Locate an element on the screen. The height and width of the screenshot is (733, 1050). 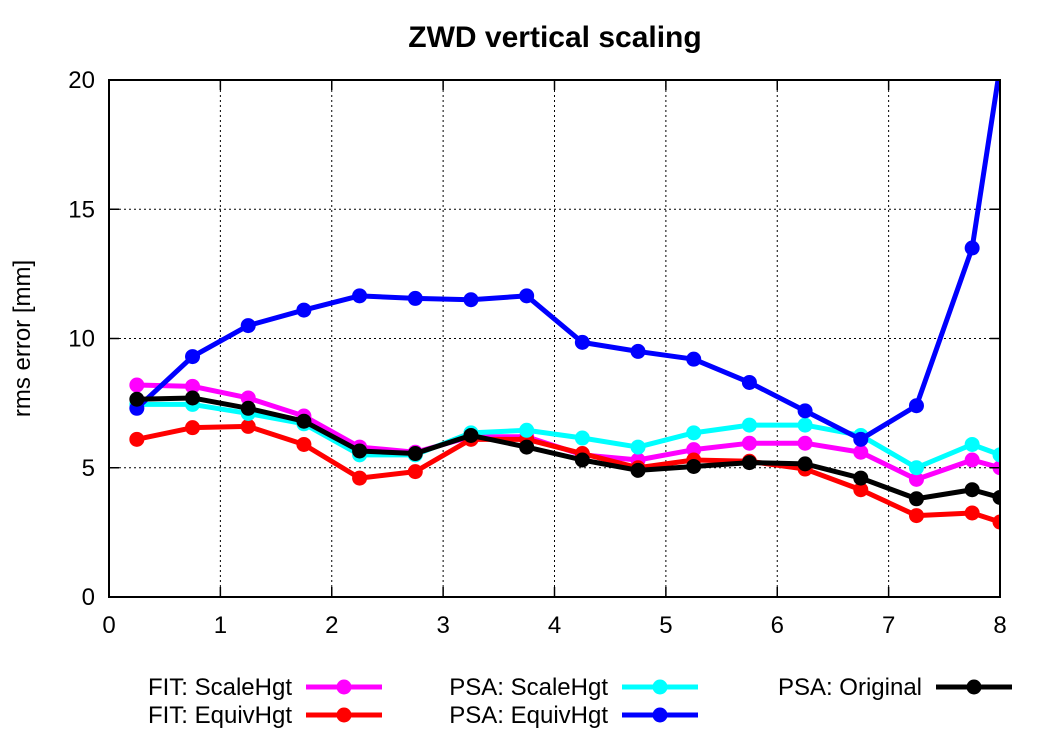
legend-label: FIT: ScaleHgt is located at coordinates (220, 687).